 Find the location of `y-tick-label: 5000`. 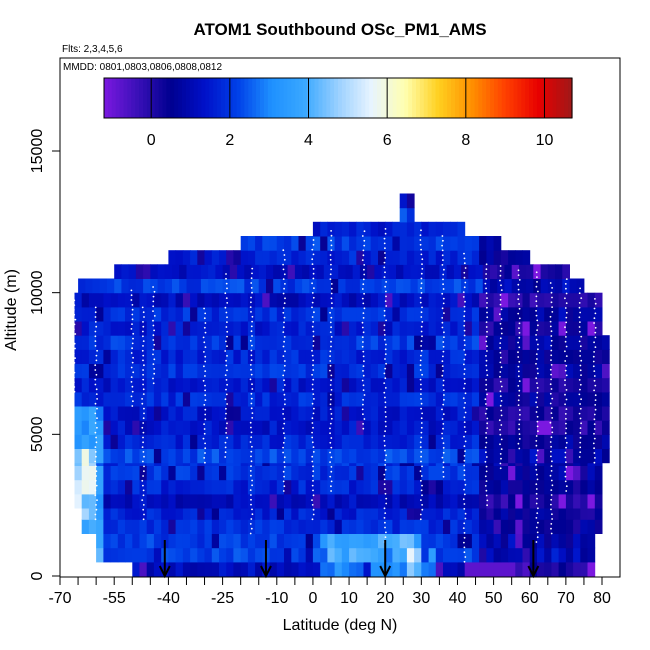

y-tick-label: 5000 is located at coordinates (37, 434).